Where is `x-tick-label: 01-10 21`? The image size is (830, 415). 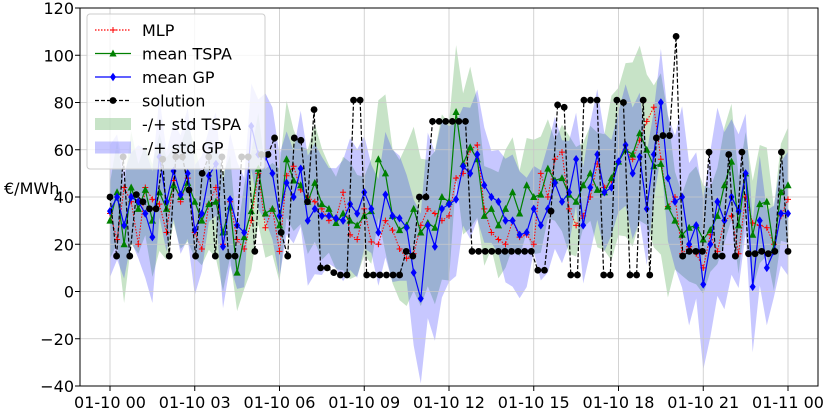
x-tick-label: 01-10 21 is located at coordinates (703, 402).